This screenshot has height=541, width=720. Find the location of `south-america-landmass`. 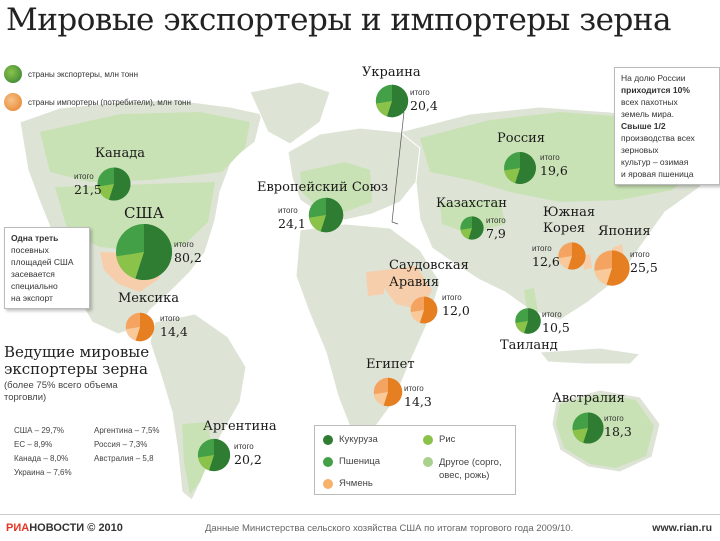

south-america-landmass is located at coordinates (198, 407).